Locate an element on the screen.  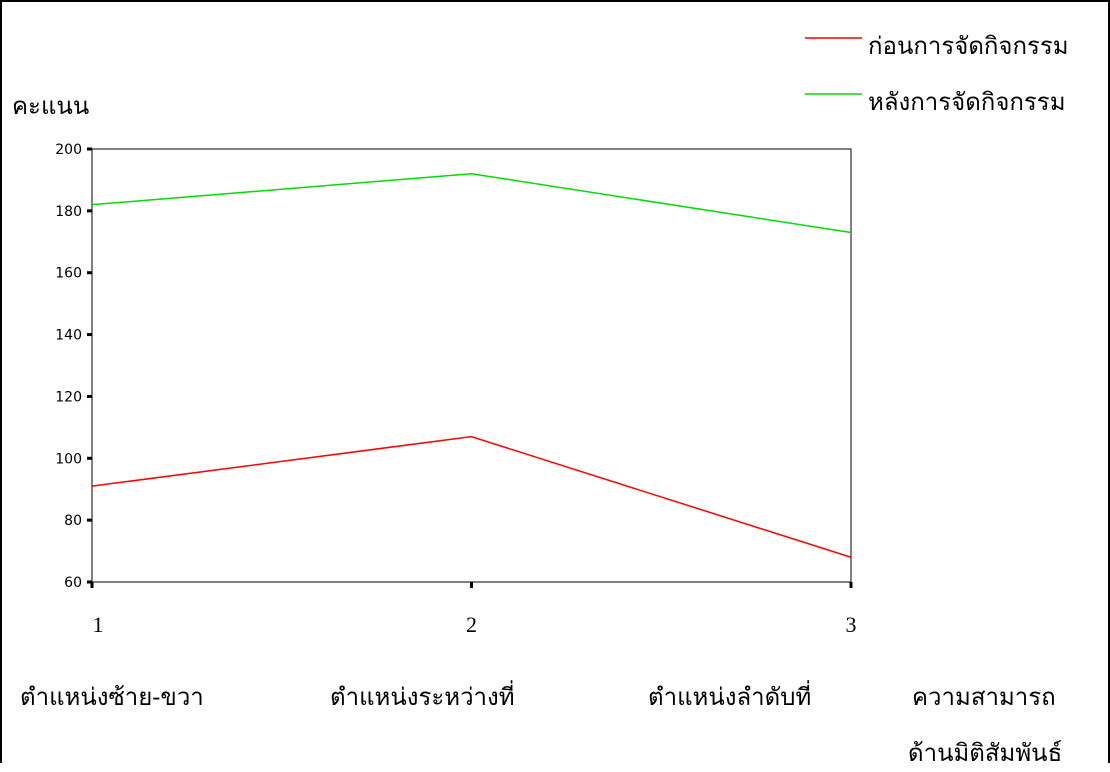
y-axis-label: คะแนน is located at coordinates (50, 105).